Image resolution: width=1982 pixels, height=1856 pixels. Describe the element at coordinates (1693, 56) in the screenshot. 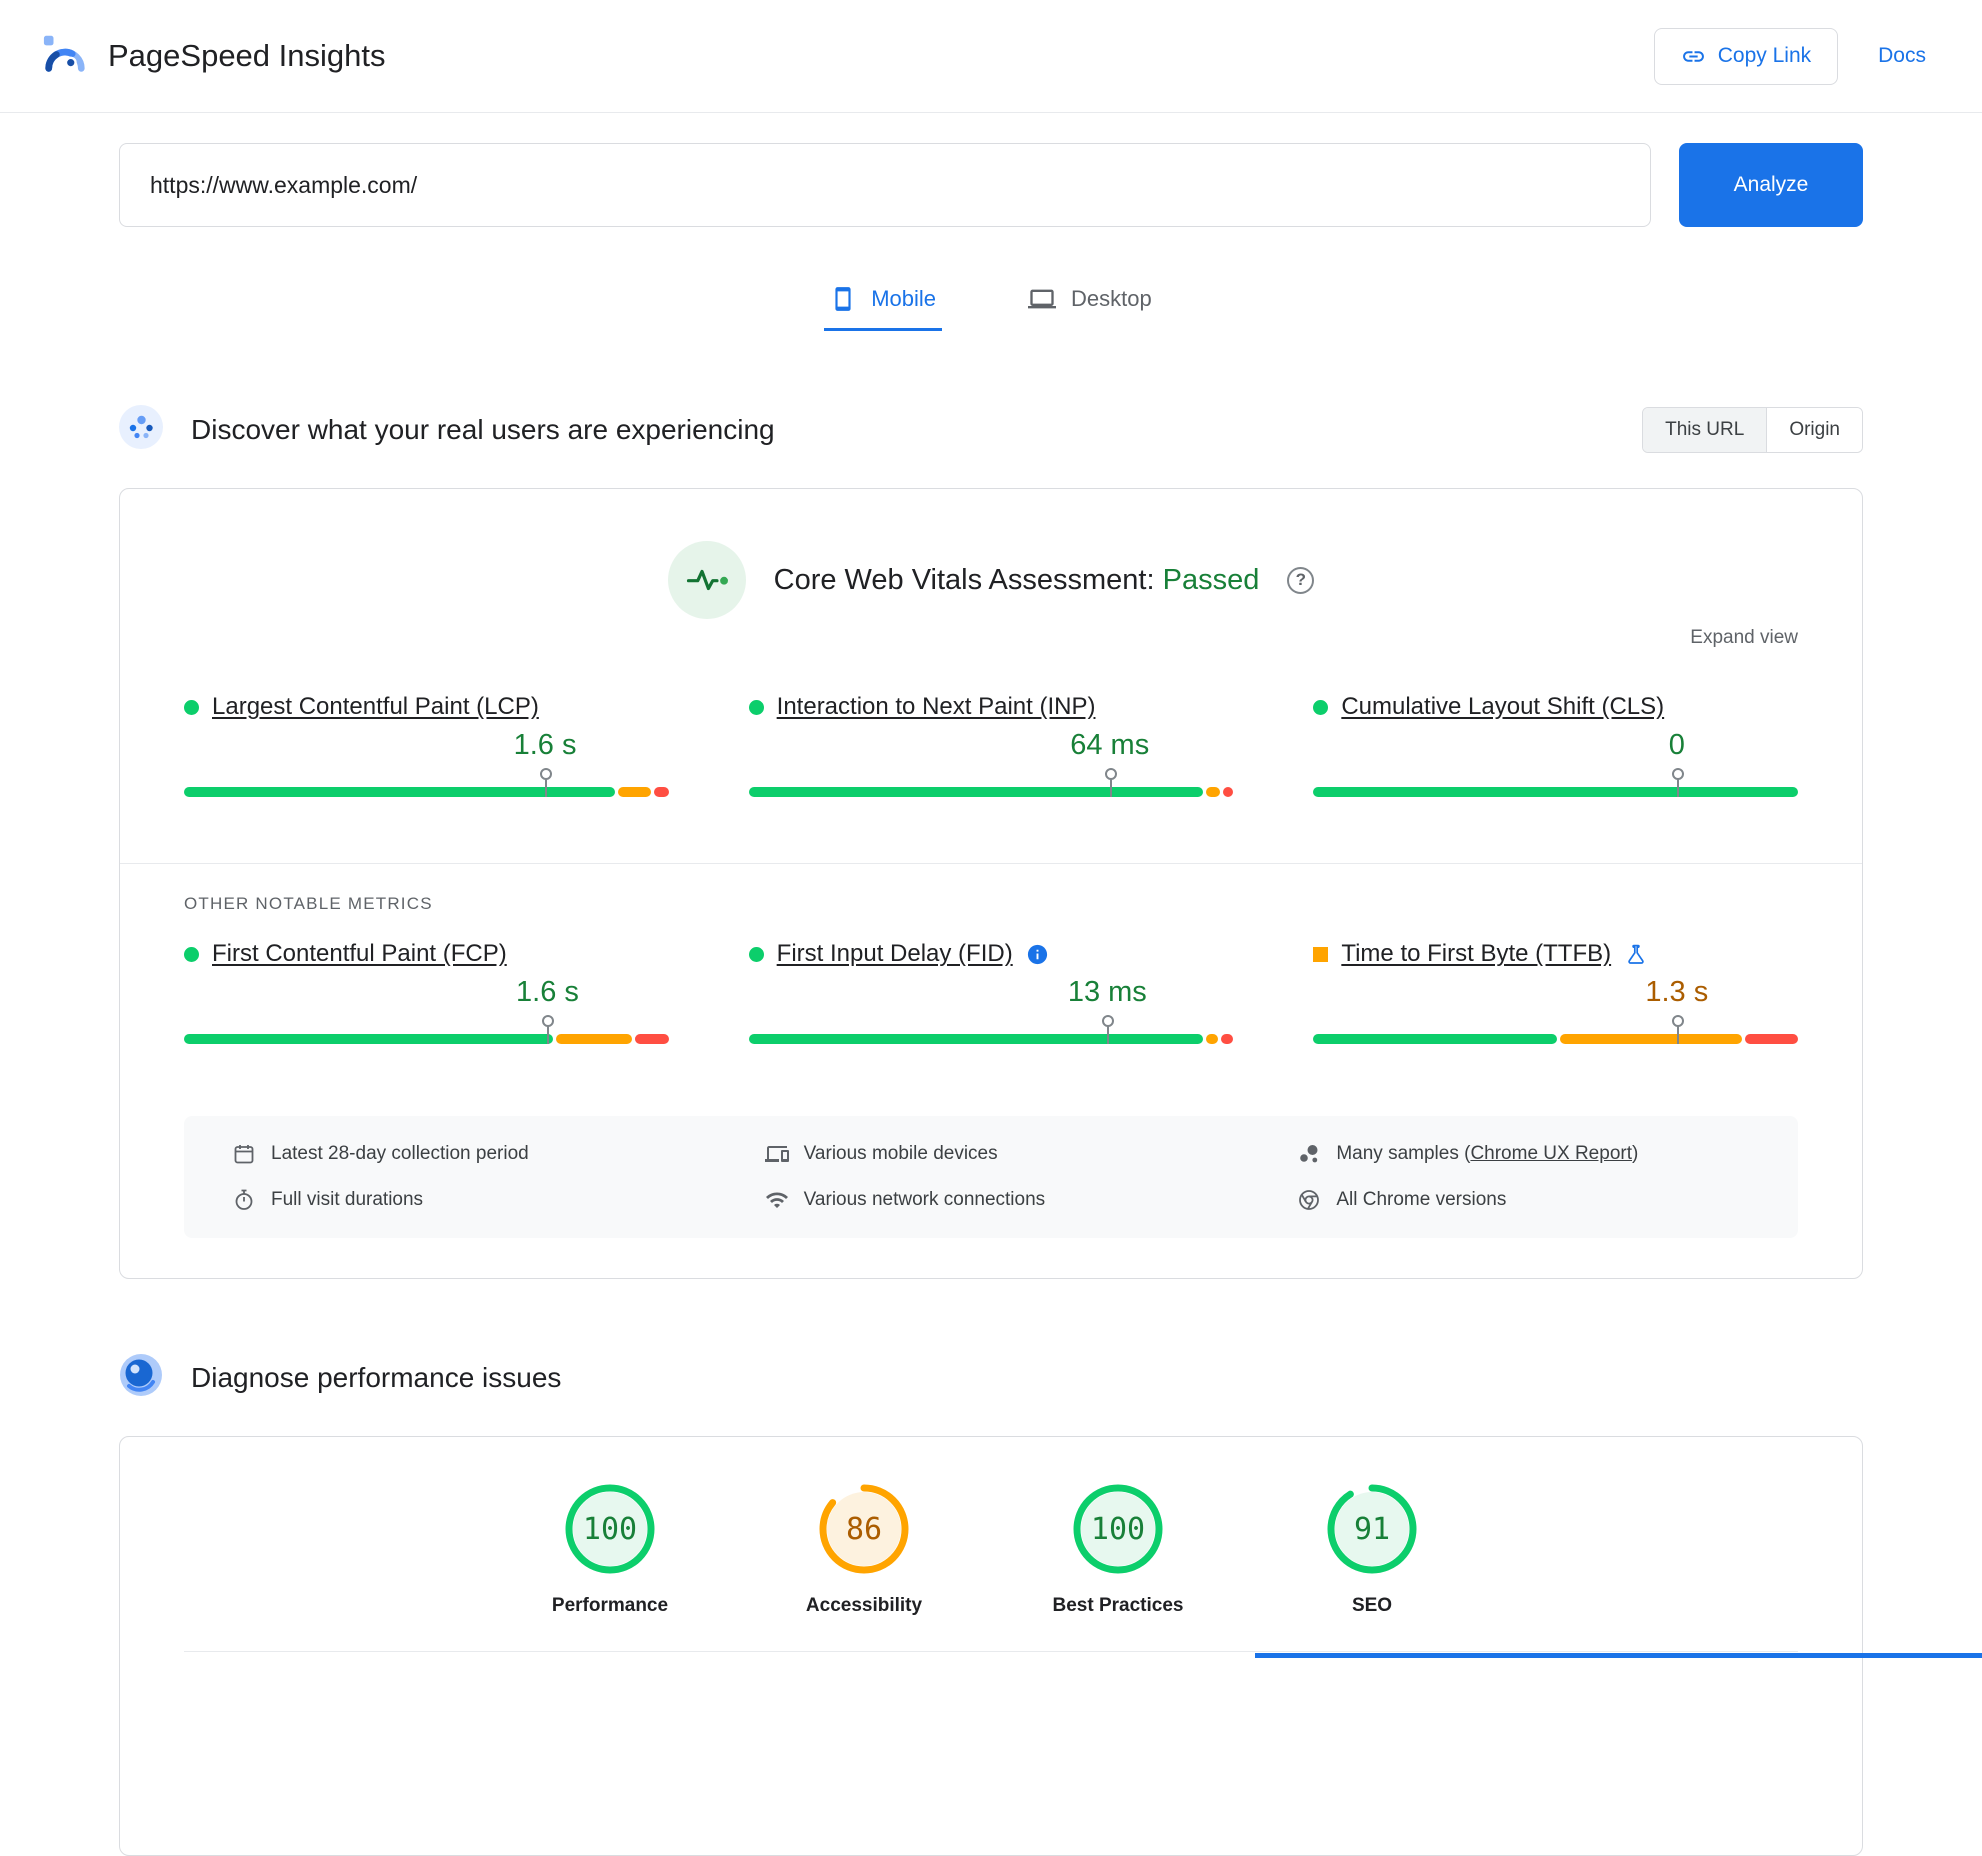

I see `link-icon` at that location.